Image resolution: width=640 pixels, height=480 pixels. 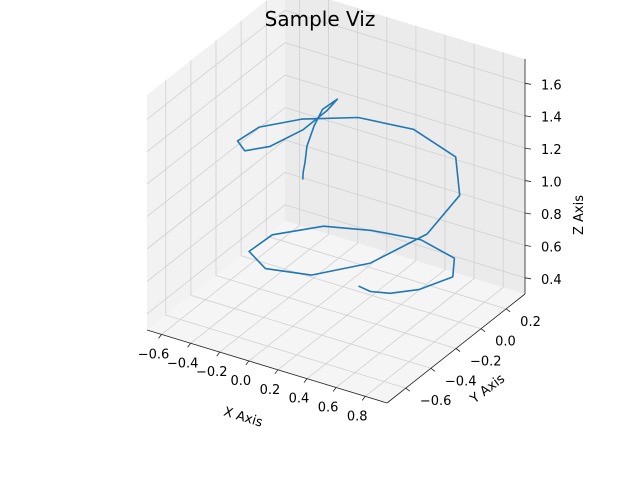 What do you see at coordinates (267, 366) in the screenshot?
I see `x-axis-line` at bounding box center [267, 366].